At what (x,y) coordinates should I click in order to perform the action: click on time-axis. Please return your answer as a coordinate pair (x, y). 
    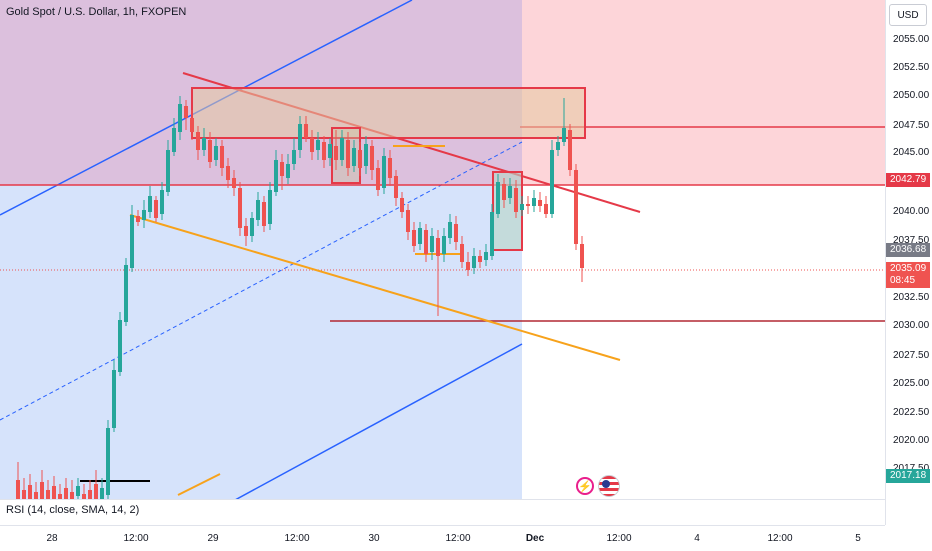
    Looking at the image, I should click on (442, 538).